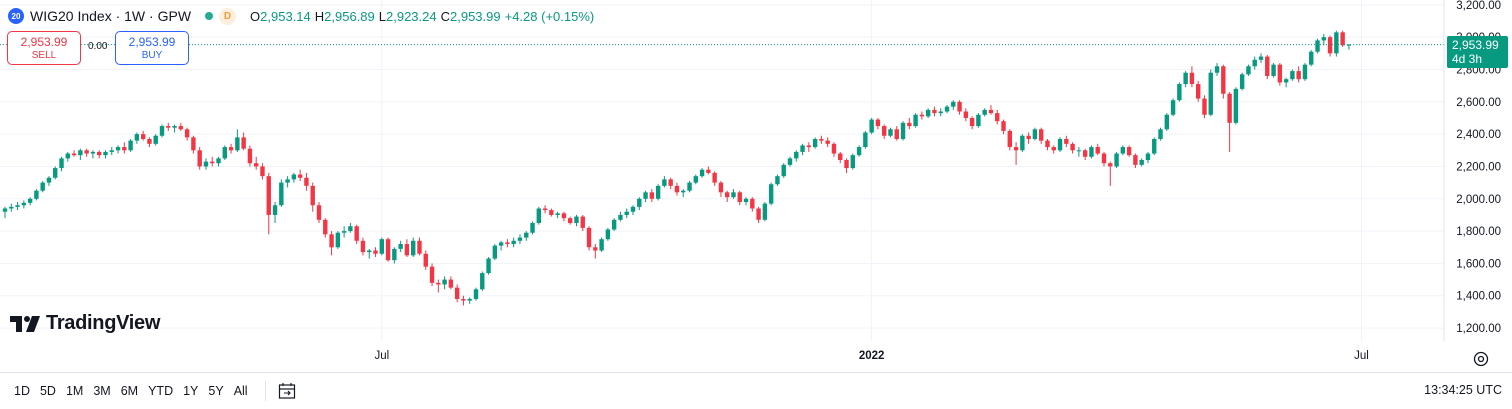 This screenshot has height=409, width=1512. What do you see at coordinates (1463, 390) in the screenshot?
I see `utc-clock: 13:34:25 UTC` at bounding box center [1463, 390].